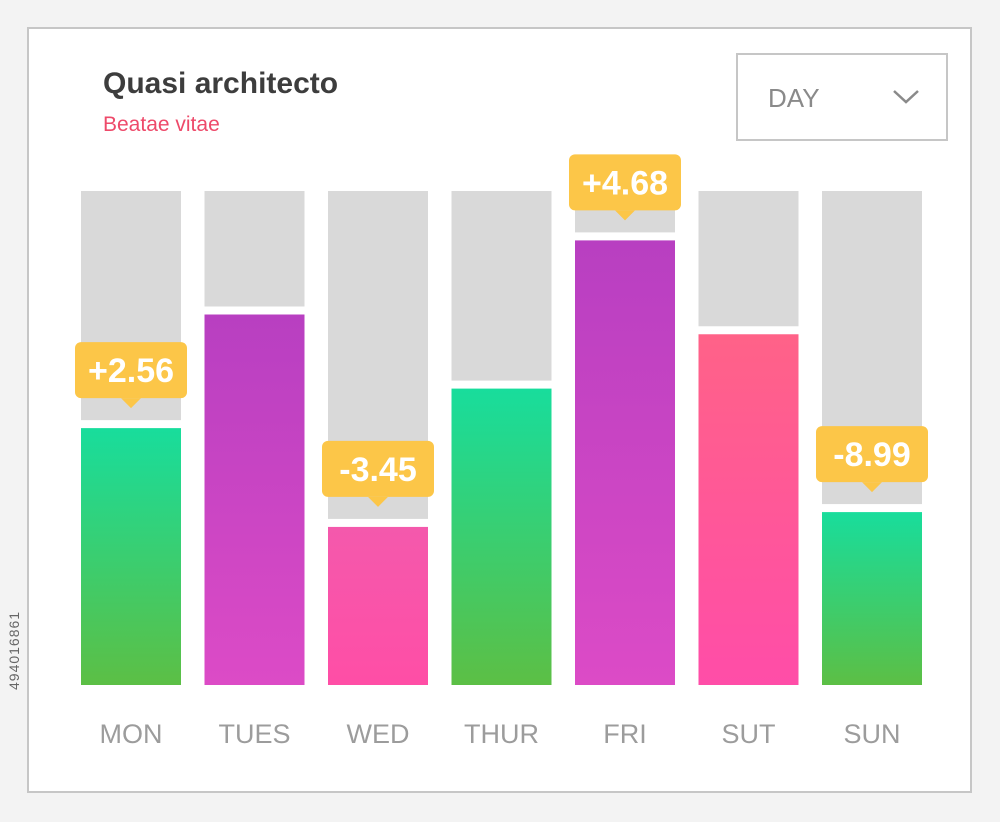 The image size is (1000, 822). Describe the element at coordinates (254, 734) in the screenshot. I see `tick-label-tues: TUES` at that location.